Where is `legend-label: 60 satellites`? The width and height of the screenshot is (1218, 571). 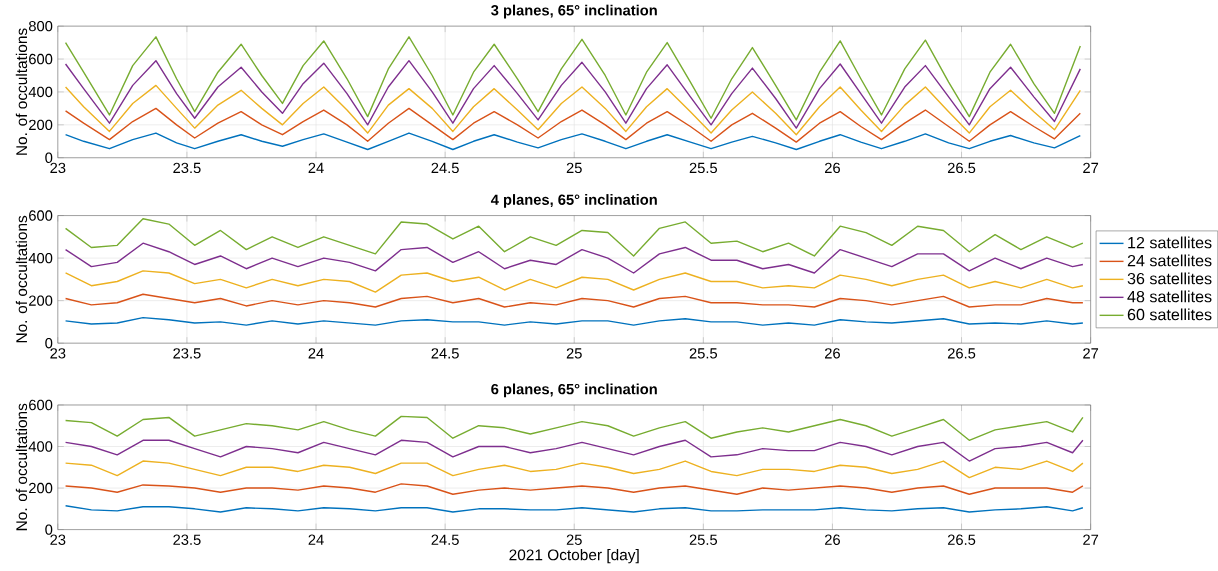 legend-label: 60 satellites is located at coordinates (1169, 314).